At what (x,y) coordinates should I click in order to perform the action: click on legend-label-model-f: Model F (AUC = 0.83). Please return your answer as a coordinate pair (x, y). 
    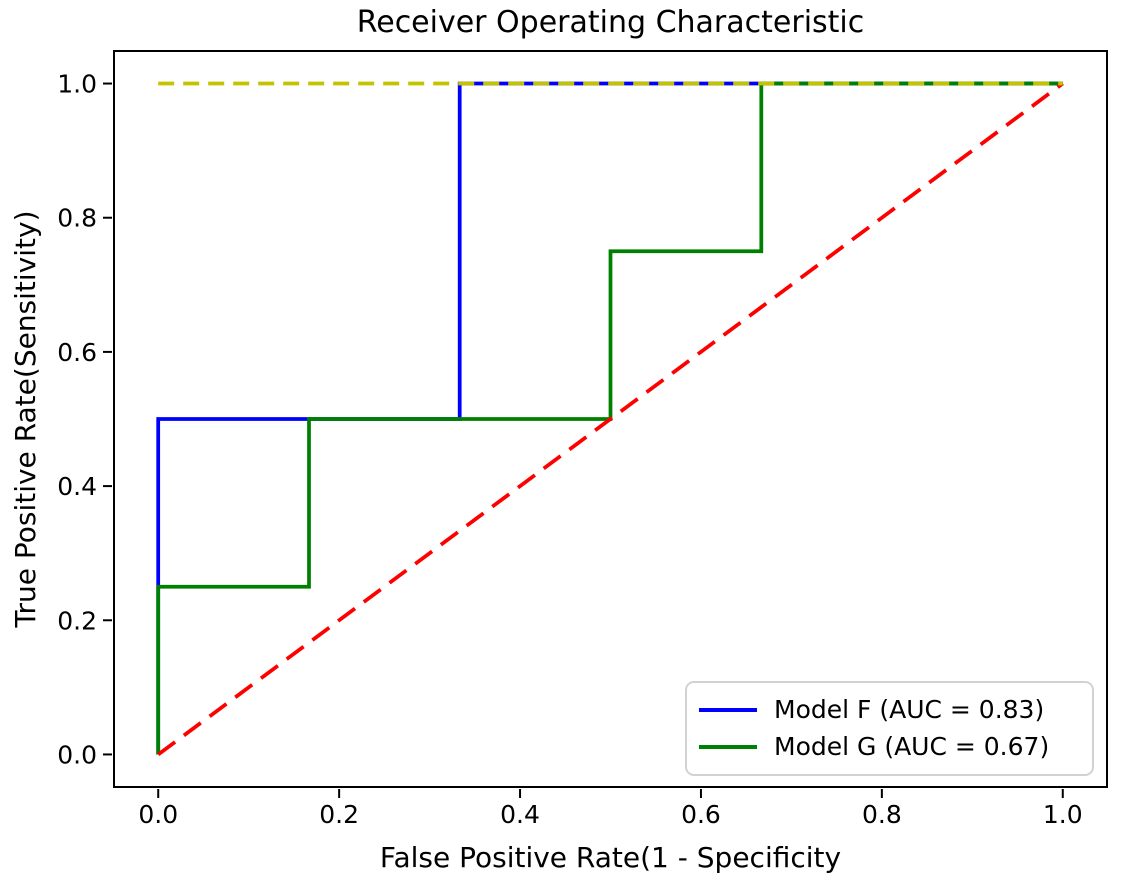
    Looking at the image, I should click on (909, 710).